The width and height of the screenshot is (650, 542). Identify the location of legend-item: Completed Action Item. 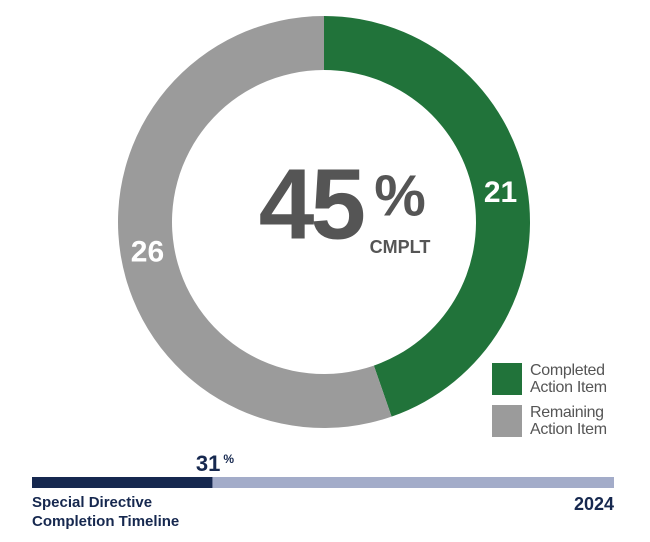
(556, 379).